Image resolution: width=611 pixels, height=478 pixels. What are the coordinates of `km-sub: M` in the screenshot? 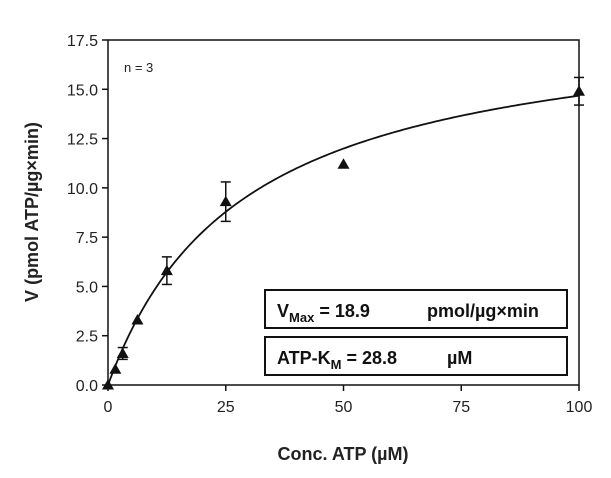 It's located at (336, 364).